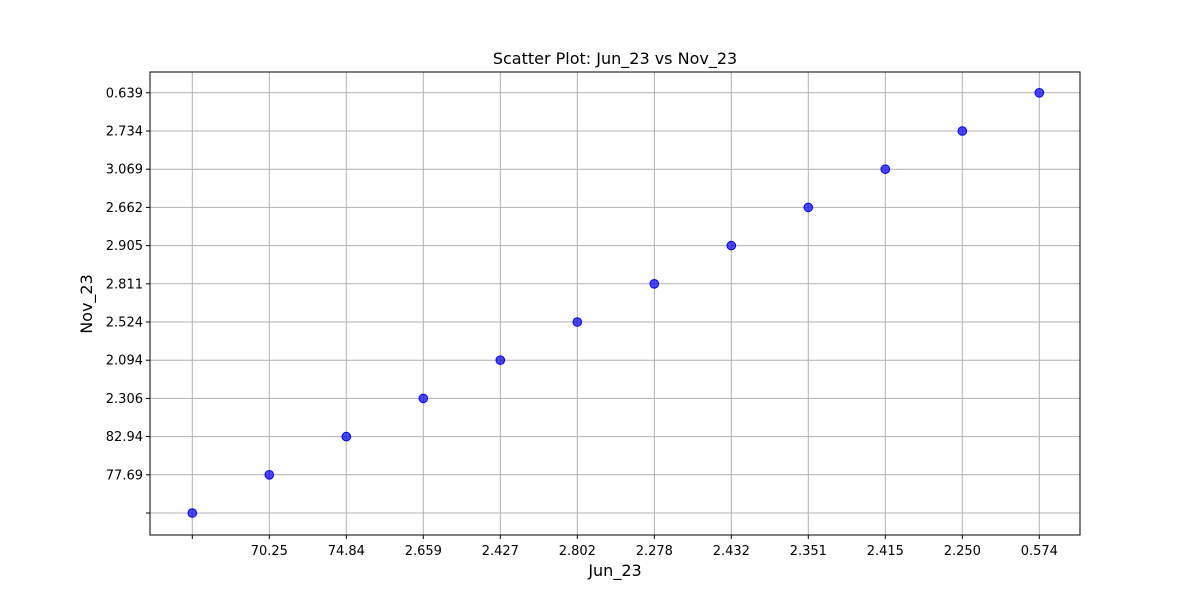 The width and height of the screenshot is (1200, 600). Describe the element at coordinates (577, 551) in the screenshot. I see `x-tick-label: 2.802` at that location.